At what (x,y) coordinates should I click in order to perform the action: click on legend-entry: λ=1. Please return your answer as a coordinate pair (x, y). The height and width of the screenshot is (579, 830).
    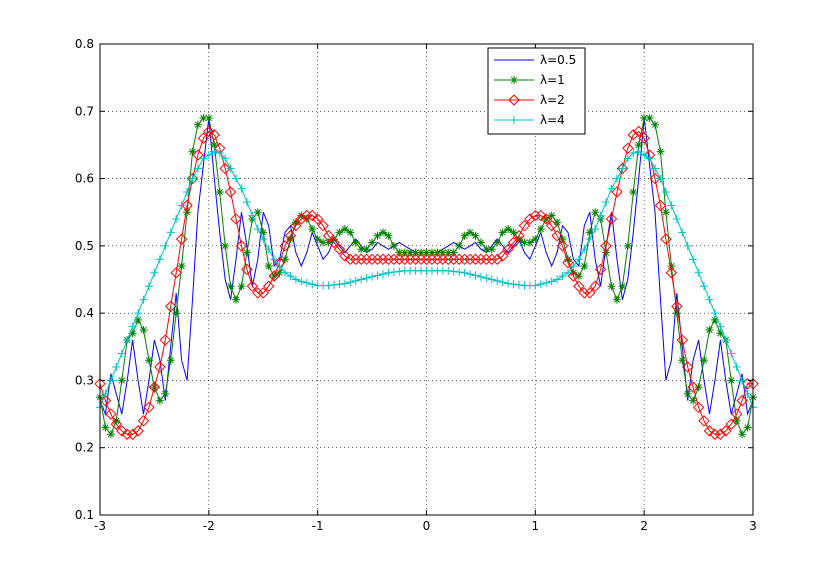
    Looking at the image, I should click on (529, 80).